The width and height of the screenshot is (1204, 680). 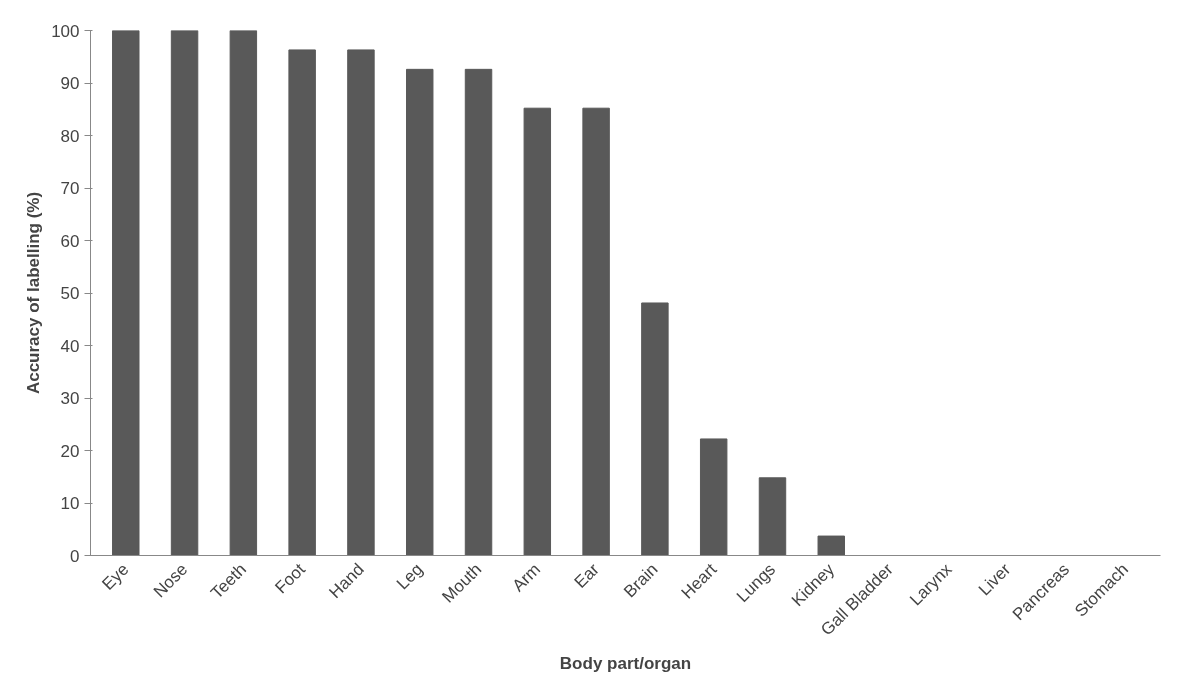 I want to click on y-tick-label: 0, so click(x=75, y=556).